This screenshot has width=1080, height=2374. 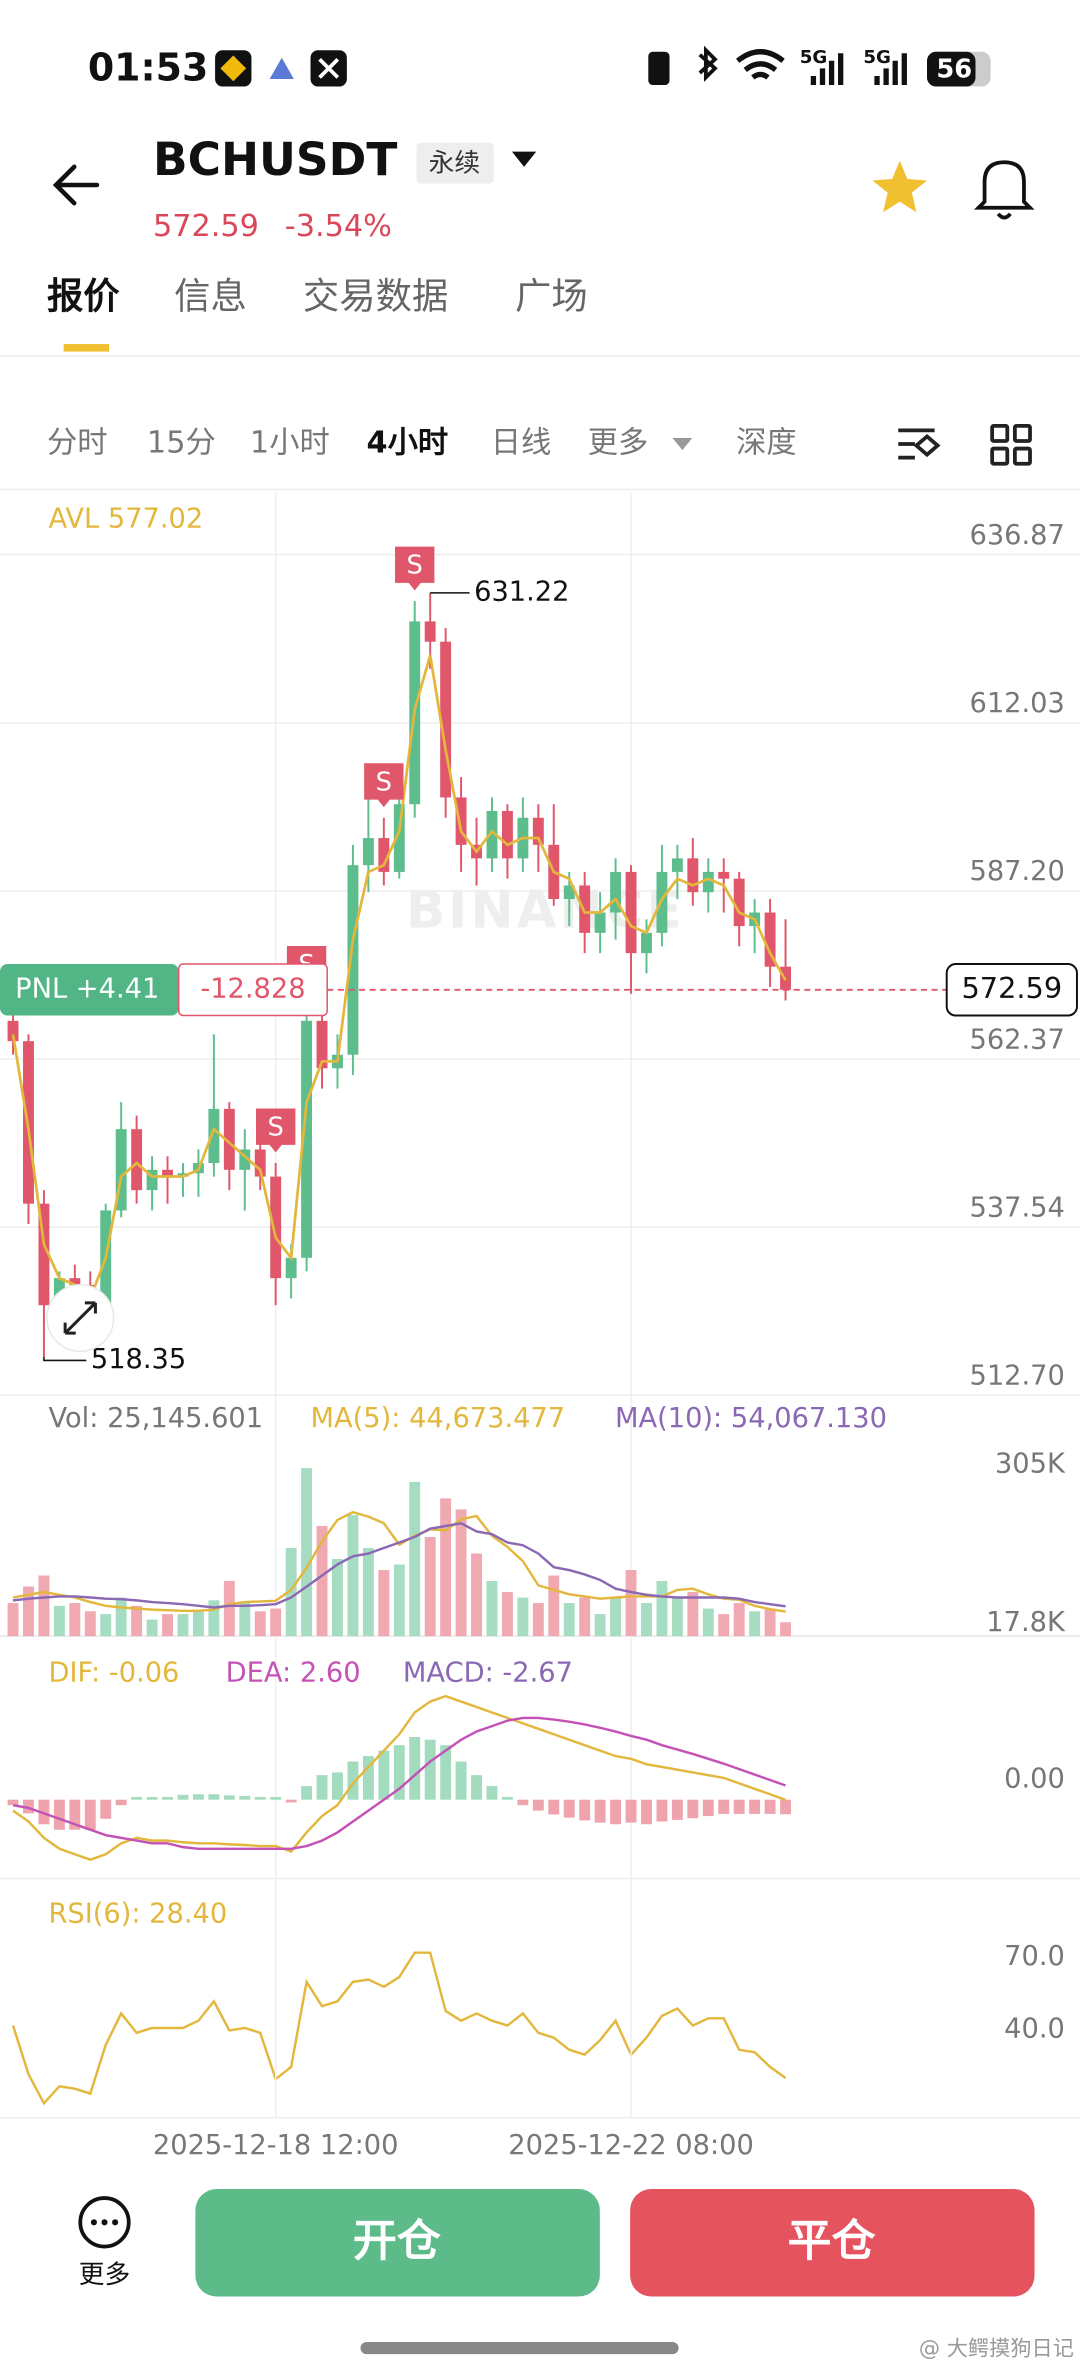 What do you see at coordinates (1030, 1464) in the screenshot?
I see `y-tick-label: 305K` at bounding box center [1030, 1464].